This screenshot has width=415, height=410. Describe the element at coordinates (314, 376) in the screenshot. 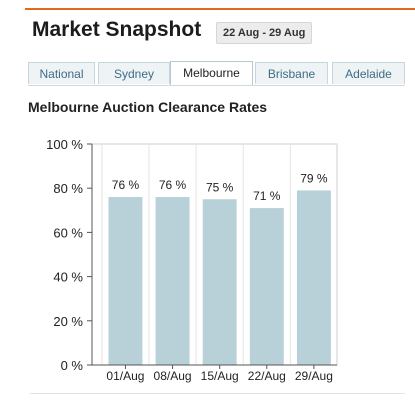

I see `x-tick-label: 29/Aug` at that location.